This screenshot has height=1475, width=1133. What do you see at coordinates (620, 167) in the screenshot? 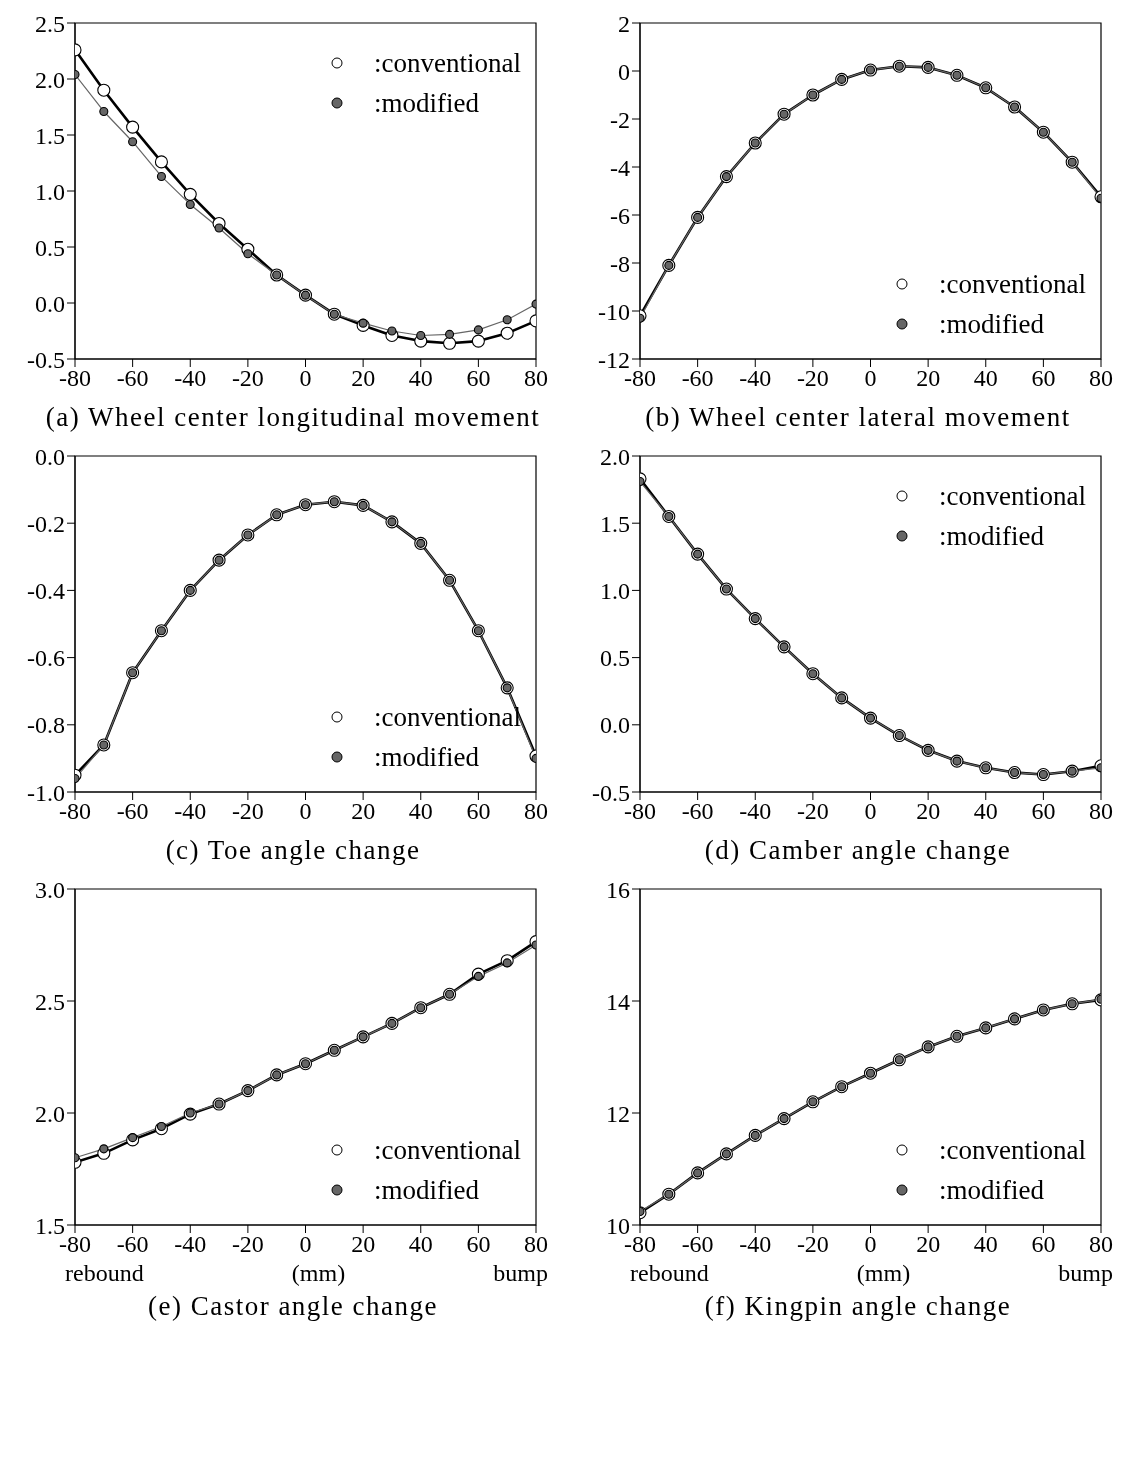
I see `y-tick-label: -4` at bounding box center [620, 167].